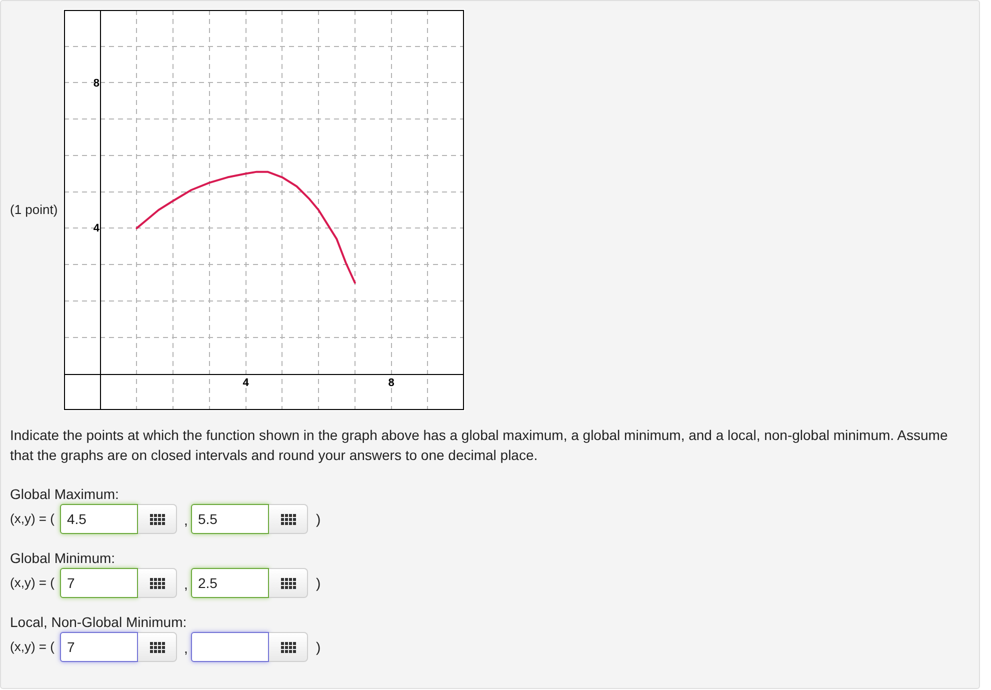  I want to click on text: Local, Non-Global Minimum:, so click(98, 622).